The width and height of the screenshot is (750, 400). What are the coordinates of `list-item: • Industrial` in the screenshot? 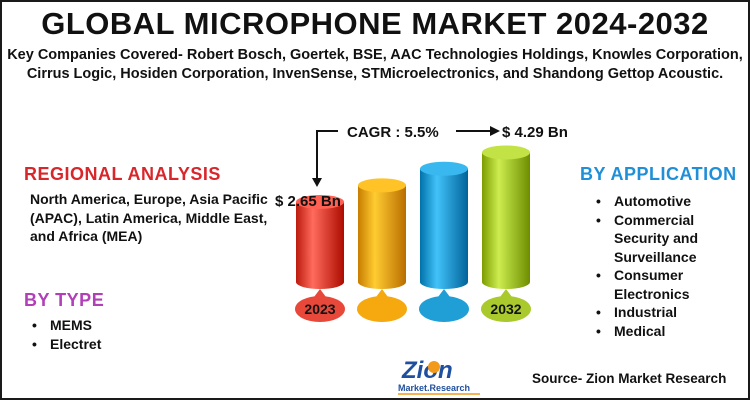 It's located at (669, 312).